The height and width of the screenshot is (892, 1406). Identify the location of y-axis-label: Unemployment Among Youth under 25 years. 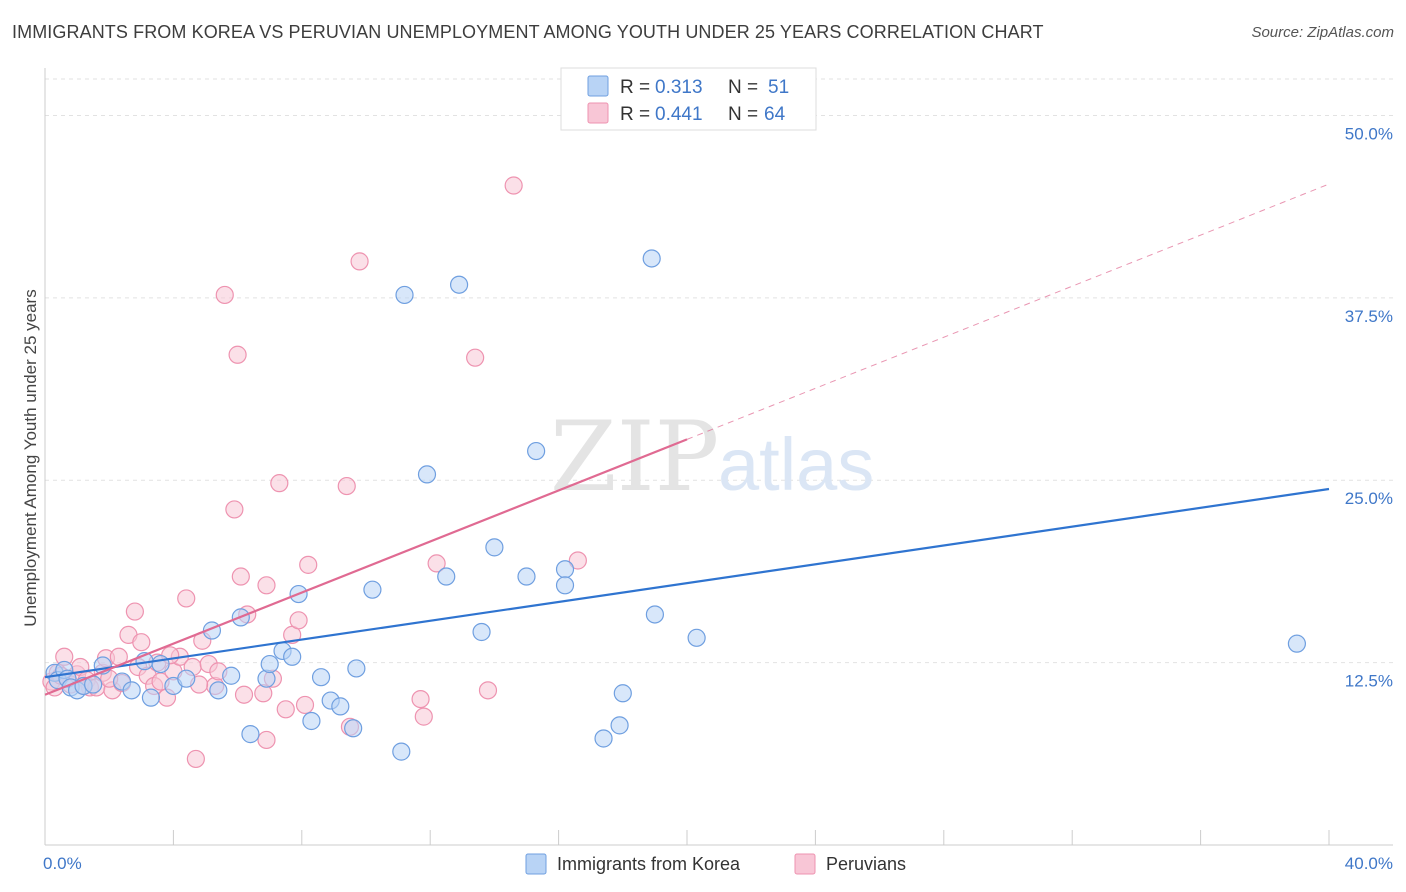
(30, 457).